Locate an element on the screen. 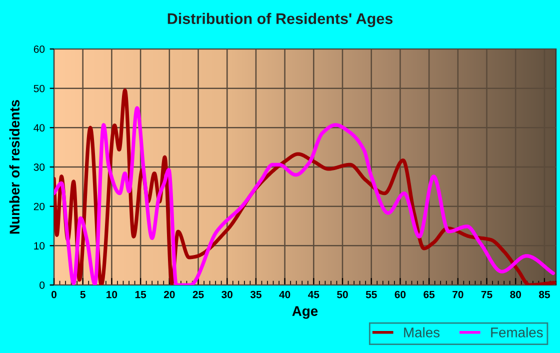 Image resolution: width=560 pixels, height=353 pixels. y-tick-label: 50 is located at coordinates (39, 88).